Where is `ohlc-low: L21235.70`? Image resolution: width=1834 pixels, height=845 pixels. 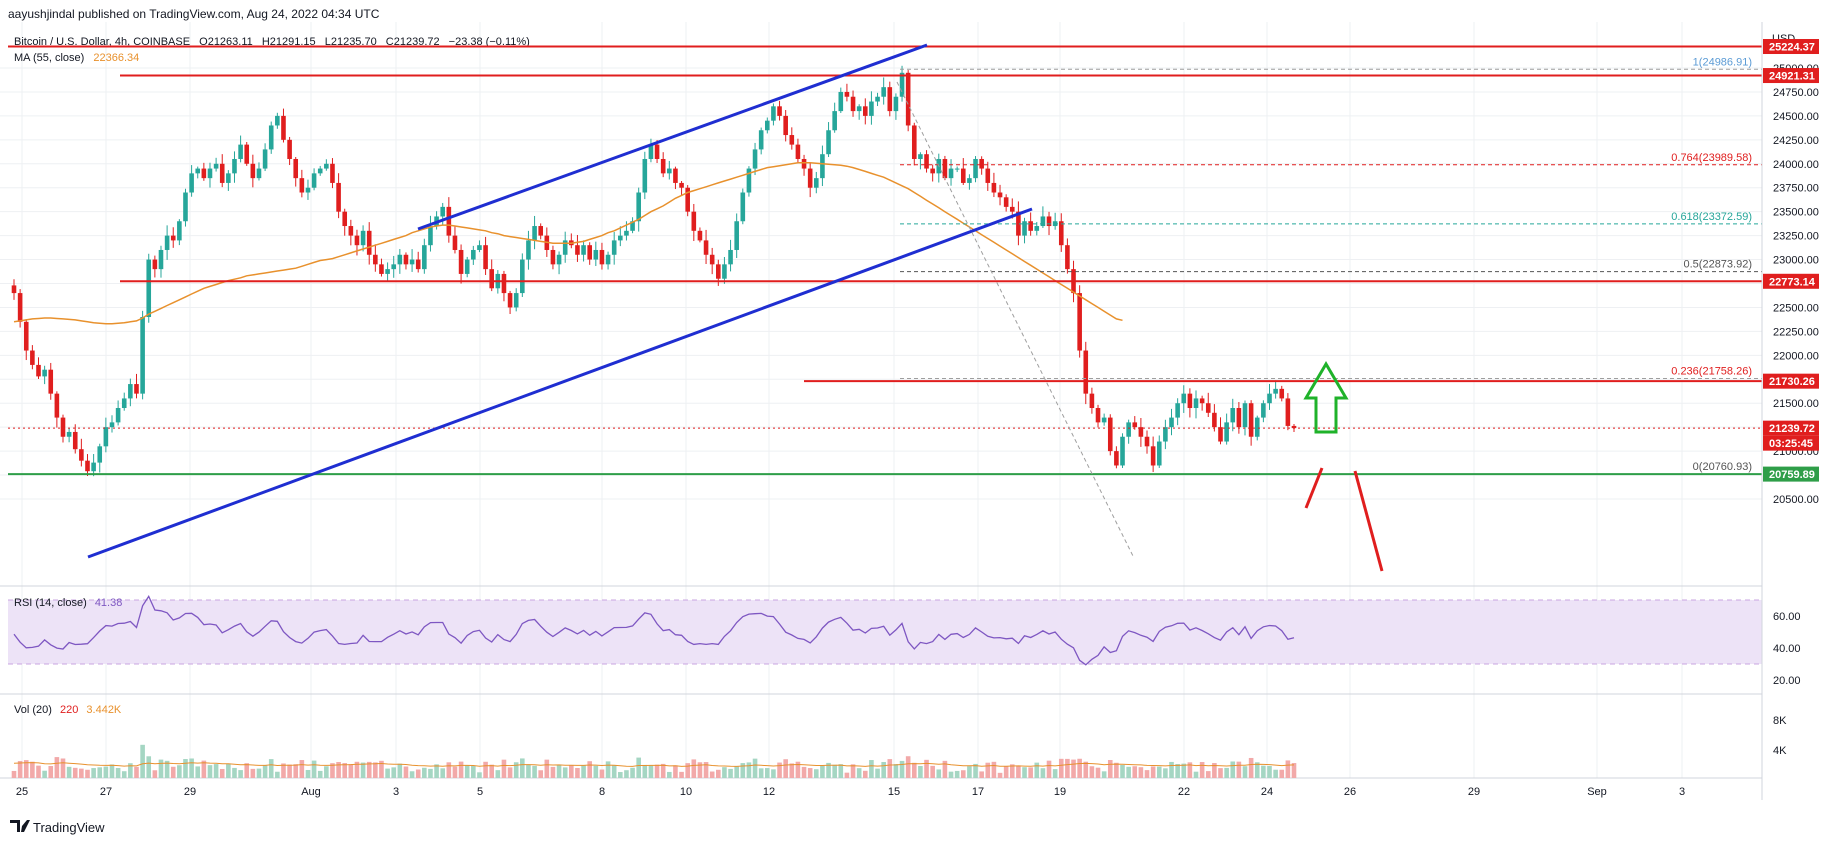 ohlc-low: L21235.70 is located at coordinates (351, 42).